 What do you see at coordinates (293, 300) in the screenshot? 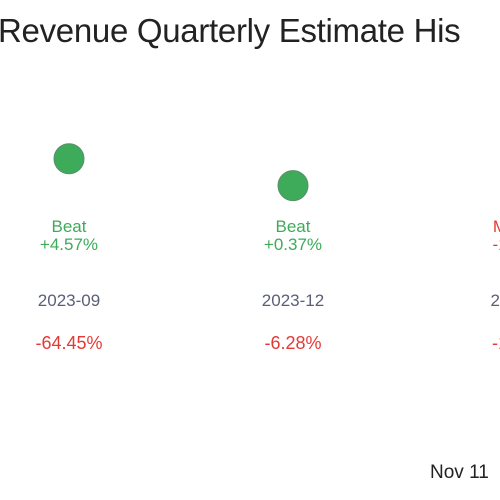
I see `period-label: 2023-12` at bounding box center [293, 300].